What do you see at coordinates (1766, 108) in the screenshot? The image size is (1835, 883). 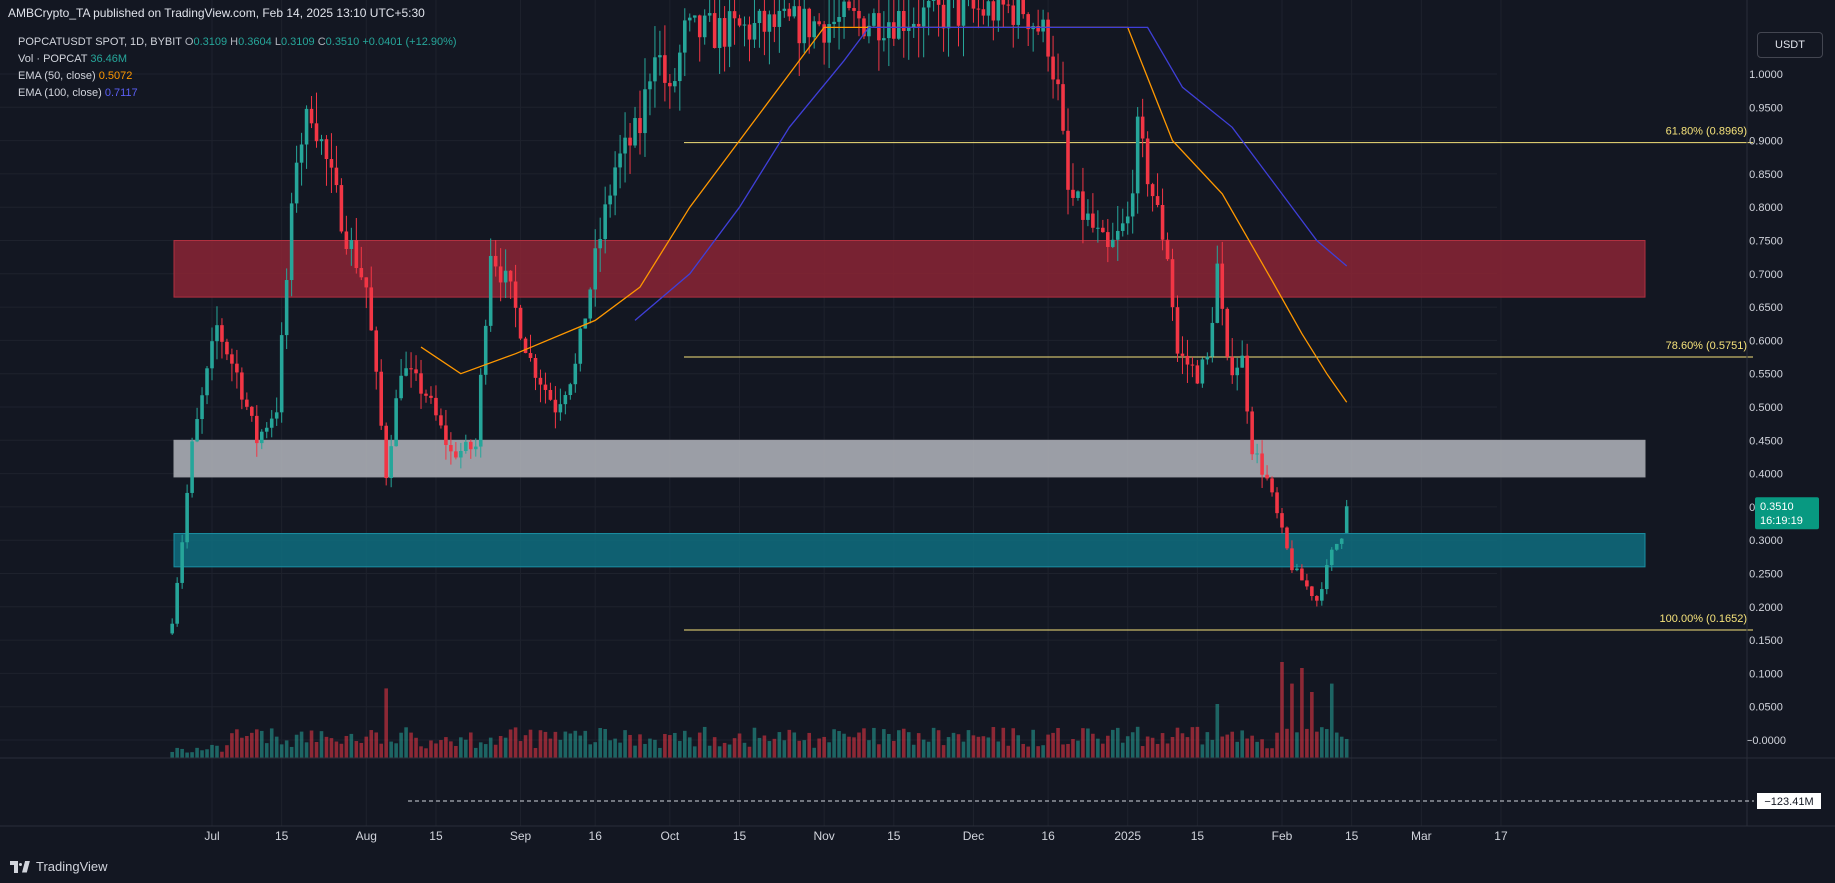 I see `y-tick-label: 0.9500` at bounding box center [1766, 108].